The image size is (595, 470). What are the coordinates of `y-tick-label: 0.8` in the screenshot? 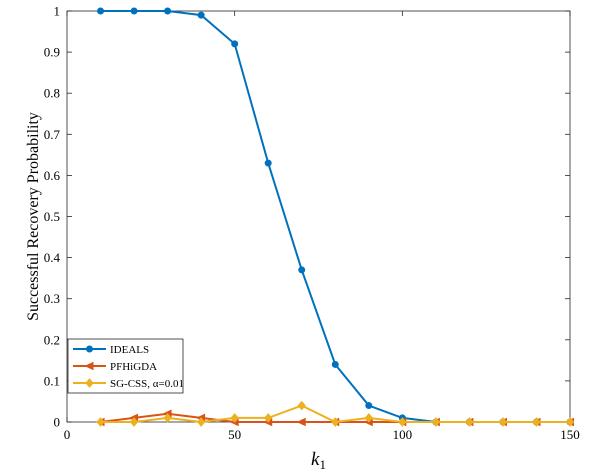 It's located at (52, 93).